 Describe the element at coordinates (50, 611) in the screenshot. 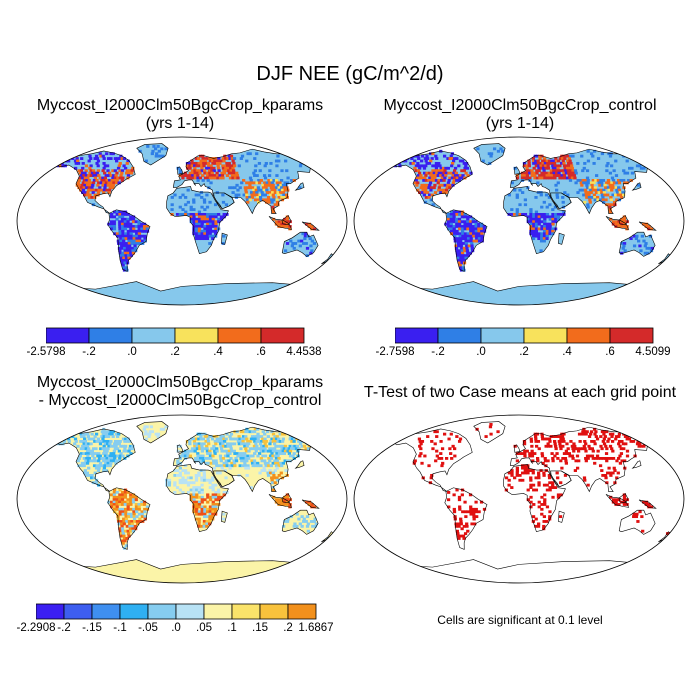

I see `colorbar-swatch` at that location.